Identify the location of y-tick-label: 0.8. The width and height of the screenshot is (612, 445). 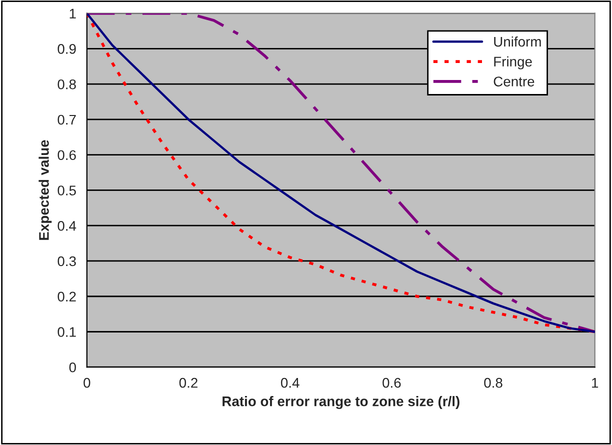
(67, 84).